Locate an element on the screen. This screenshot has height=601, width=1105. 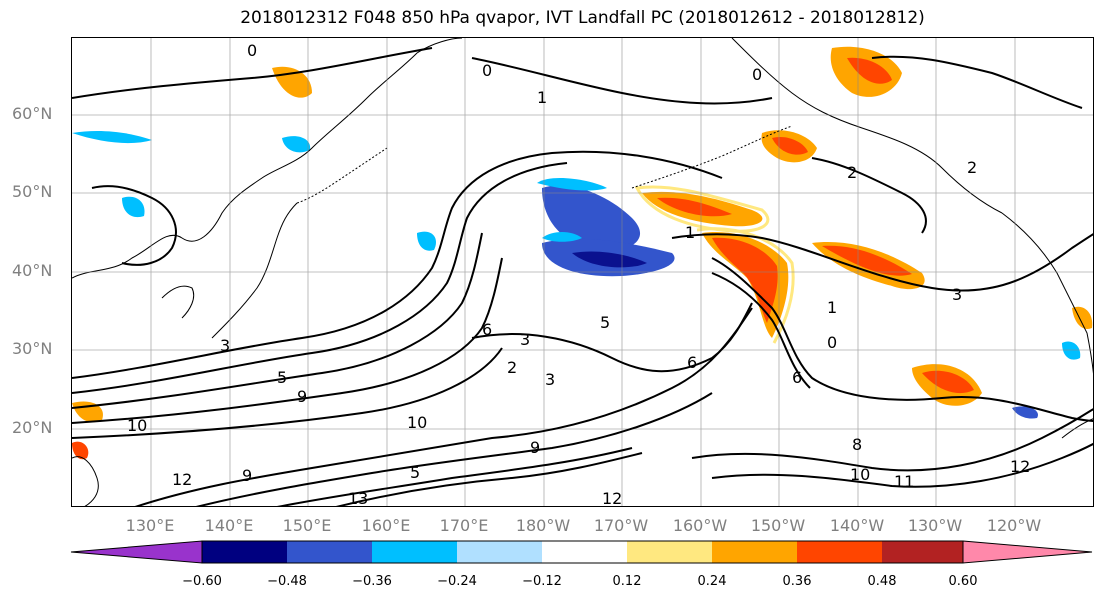
lat-label-50n: 50°N is located at coordinates (32, 191).